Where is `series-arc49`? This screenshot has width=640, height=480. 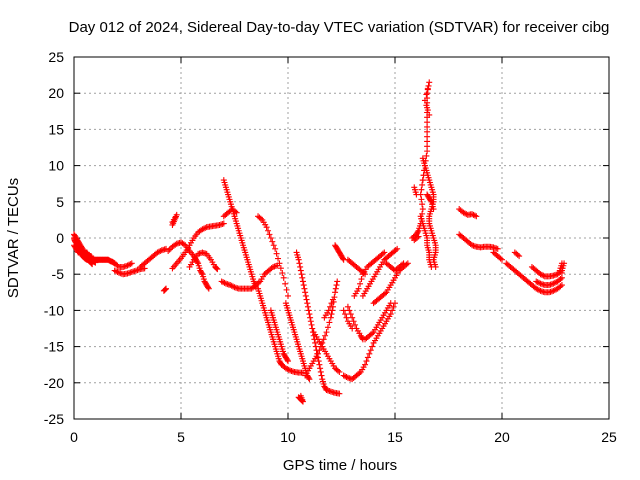
series-arc49 is located at coordinates (549, 274).